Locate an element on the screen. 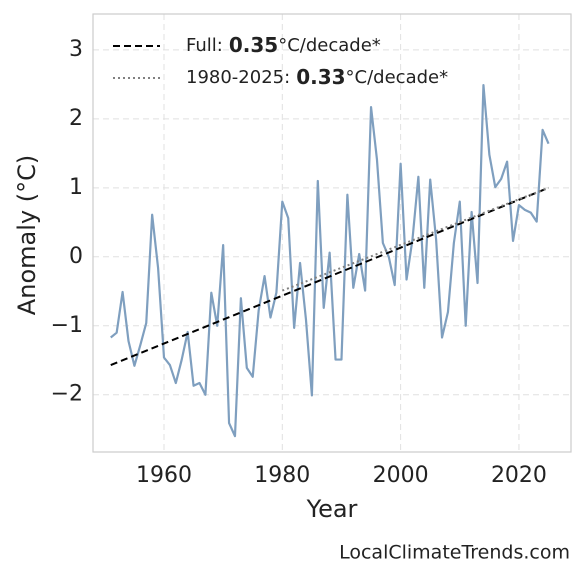 Image resolution: width=585 pixels, height=580 pixels. y-axis-label: Anomaly (°C) is located at coordinates (27, 235).